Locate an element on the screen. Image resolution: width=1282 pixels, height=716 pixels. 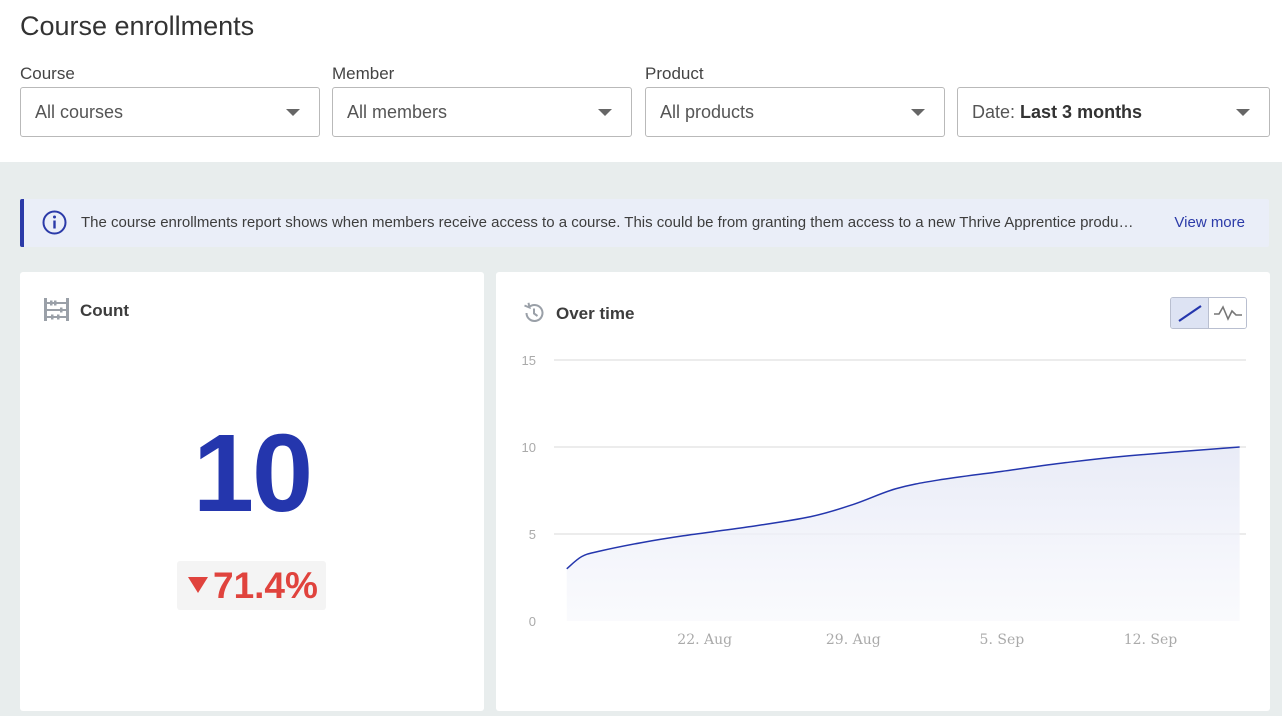
count-delta-value: 71.4% is located at coordinates (265, 585).